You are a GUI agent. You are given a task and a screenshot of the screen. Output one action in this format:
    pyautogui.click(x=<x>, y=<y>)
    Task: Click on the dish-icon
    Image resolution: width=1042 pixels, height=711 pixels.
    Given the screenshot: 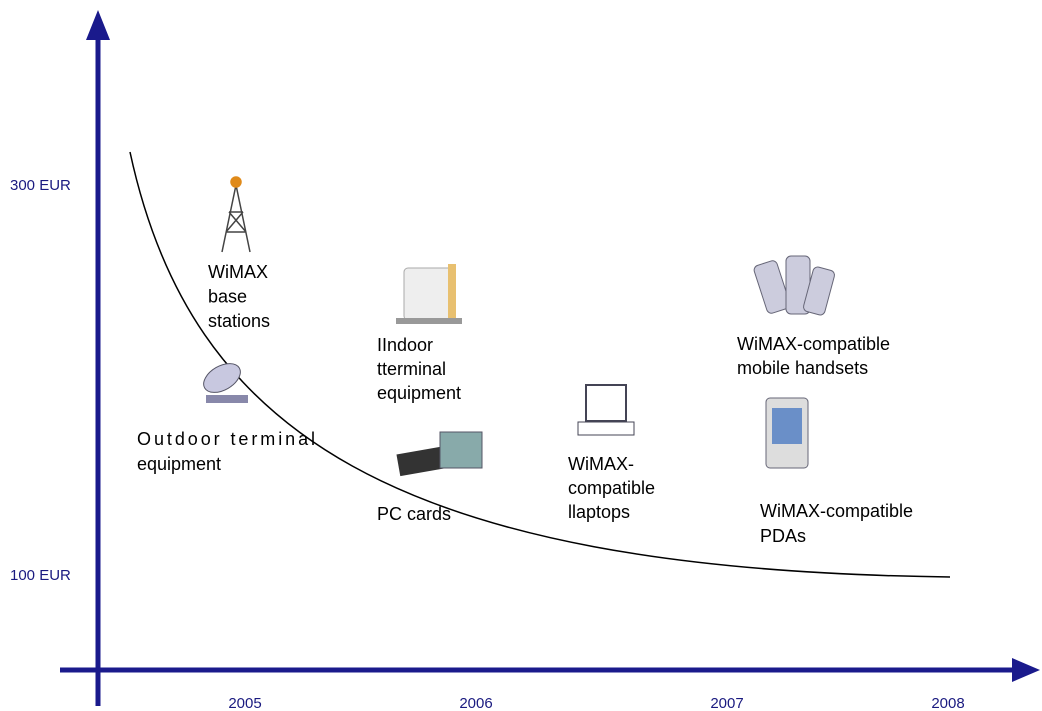 What is the action you would take?
    pyautogui.click(x=225, y=383)
    